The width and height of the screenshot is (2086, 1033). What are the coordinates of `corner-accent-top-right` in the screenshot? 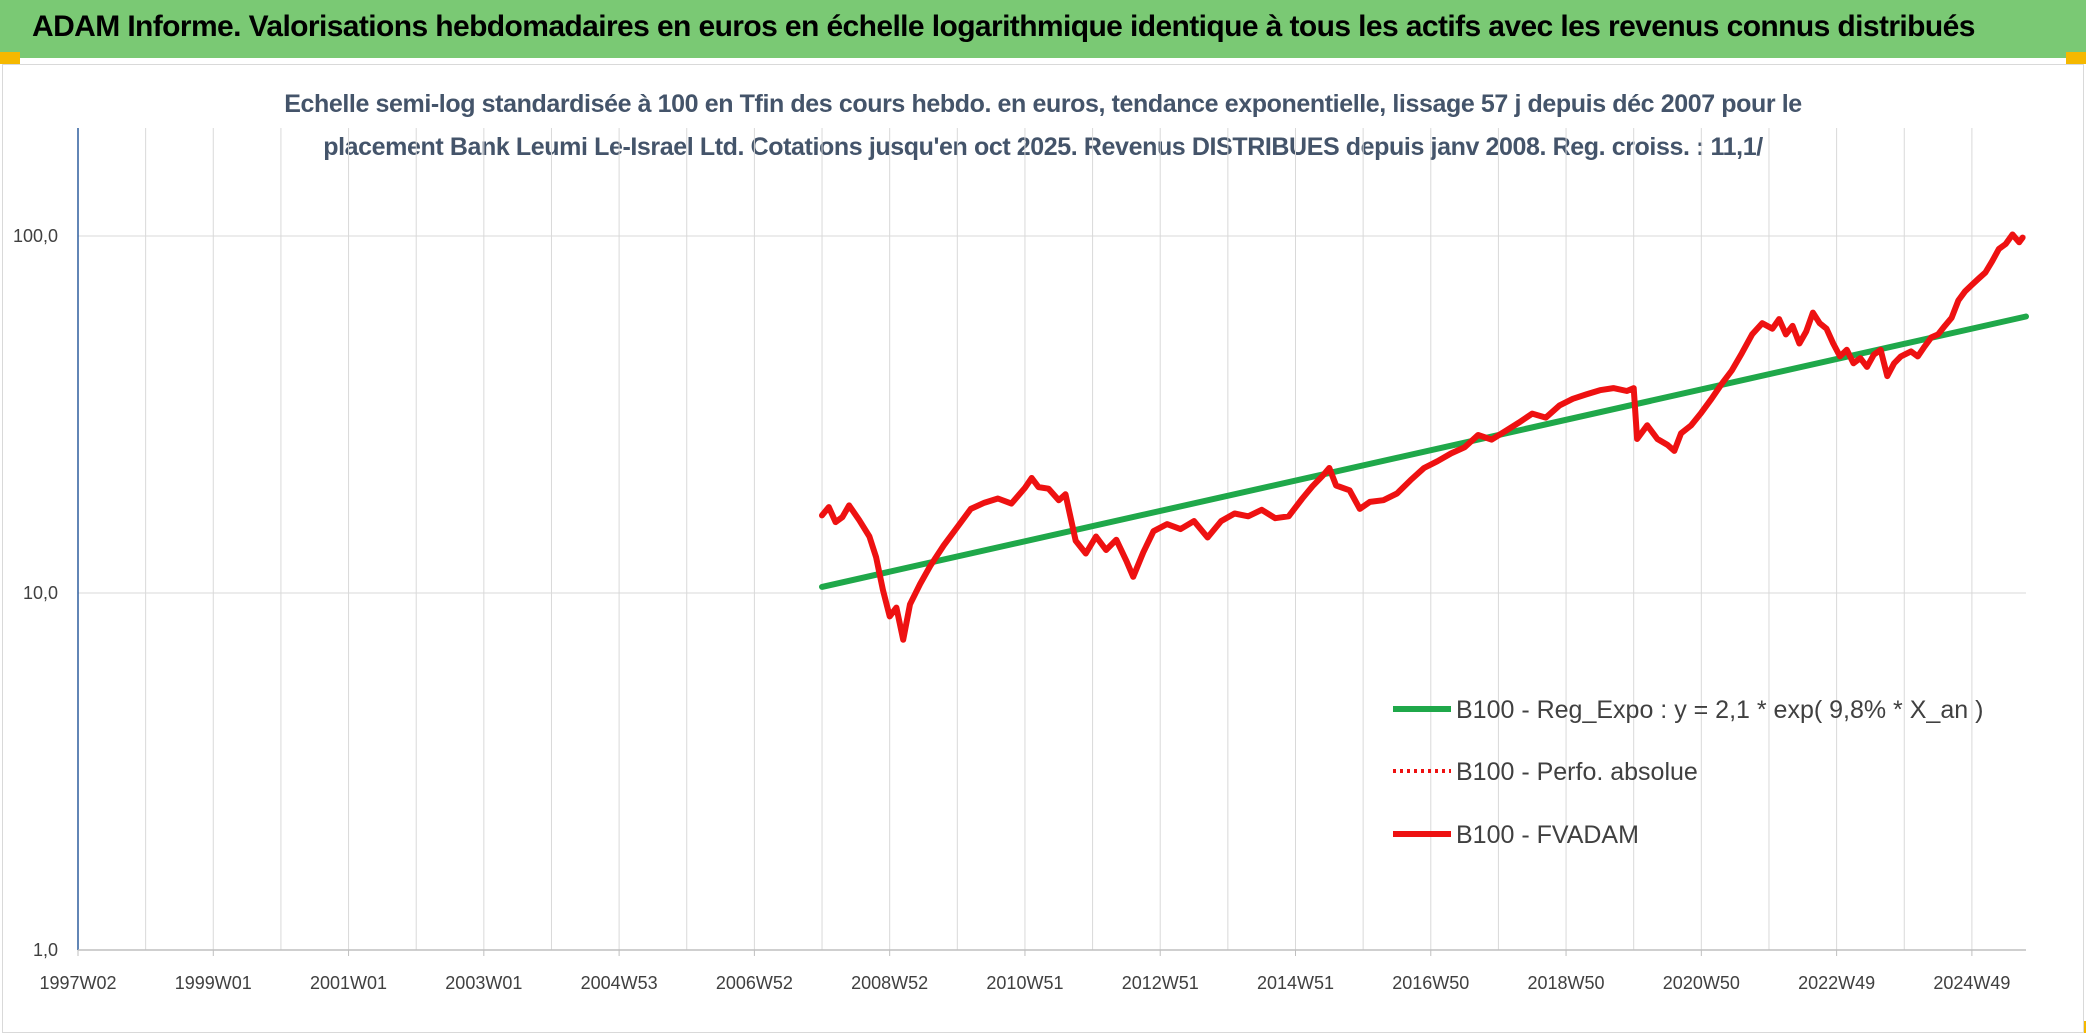 It's located at (2076, 58).